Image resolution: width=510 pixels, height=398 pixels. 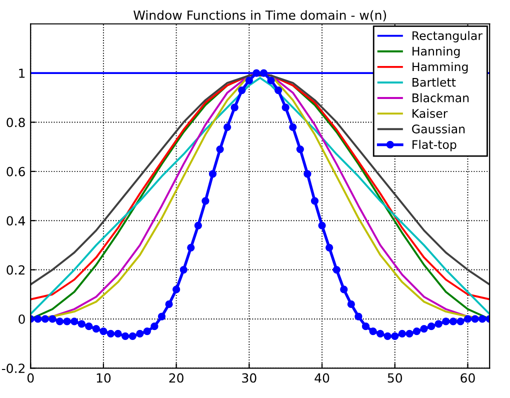 I want to click on x-tick-label: 10, so click(x=103, y=378).